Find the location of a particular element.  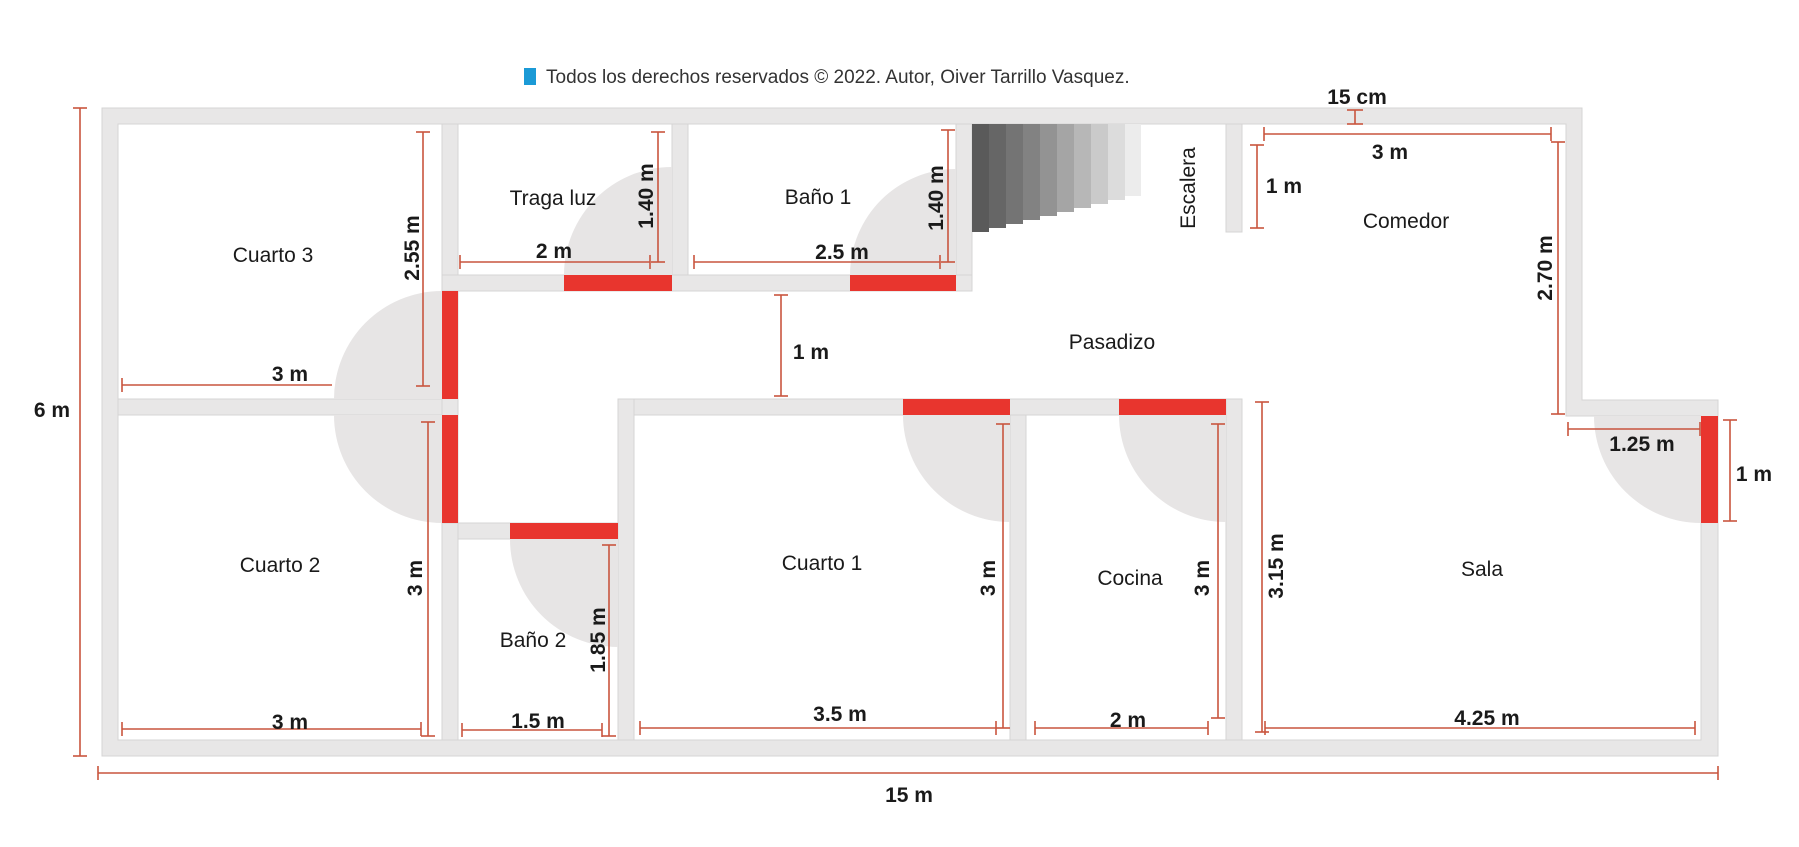

dim-pasadizo-width: 1 m is located at coordinates (811, 352).